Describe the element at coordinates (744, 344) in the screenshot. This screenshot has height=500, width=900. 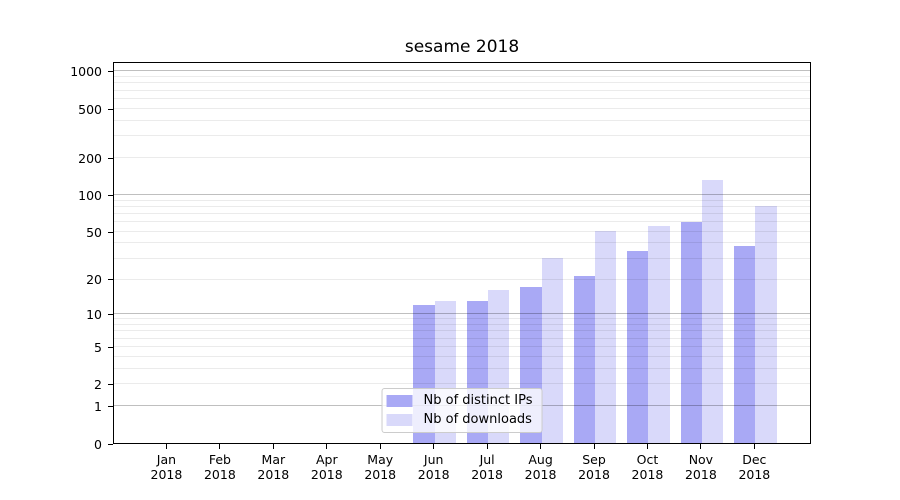
I see `bar-distinct-ips-dec` at that location.